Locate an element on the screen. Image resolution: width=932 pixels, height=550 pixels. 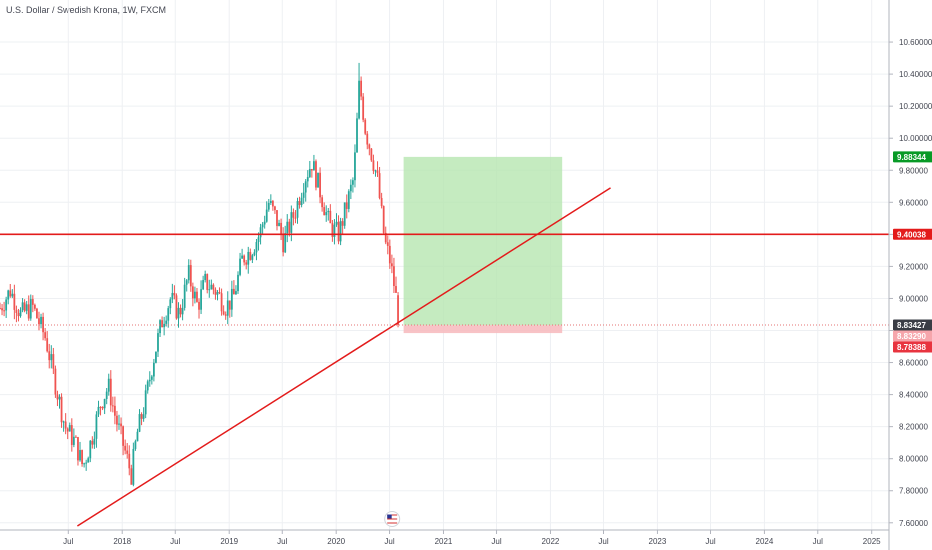
price-tags: 9.88344 9.40038 8.83427 8.83290 8.78388 is located at coordinates (912, 252).